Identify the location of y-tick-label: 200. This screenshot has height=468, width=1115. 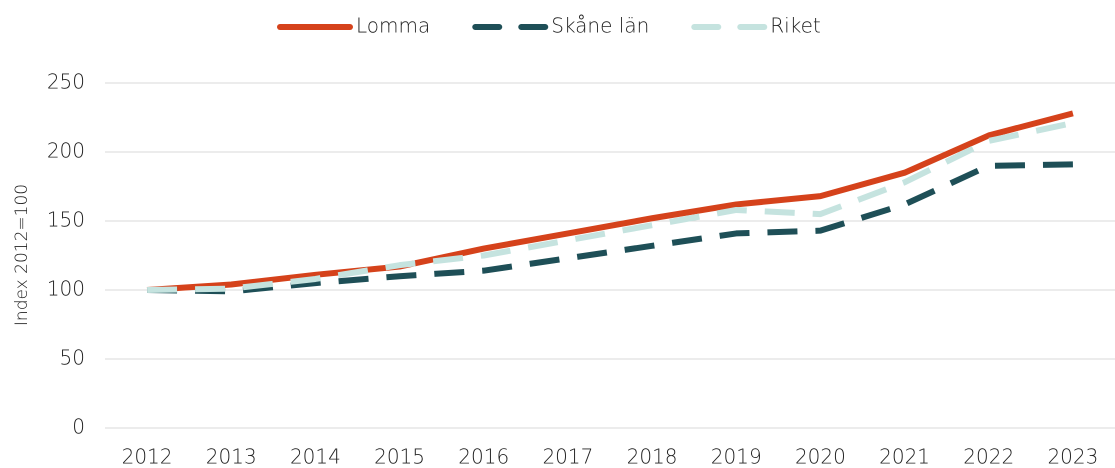
(66, 151).